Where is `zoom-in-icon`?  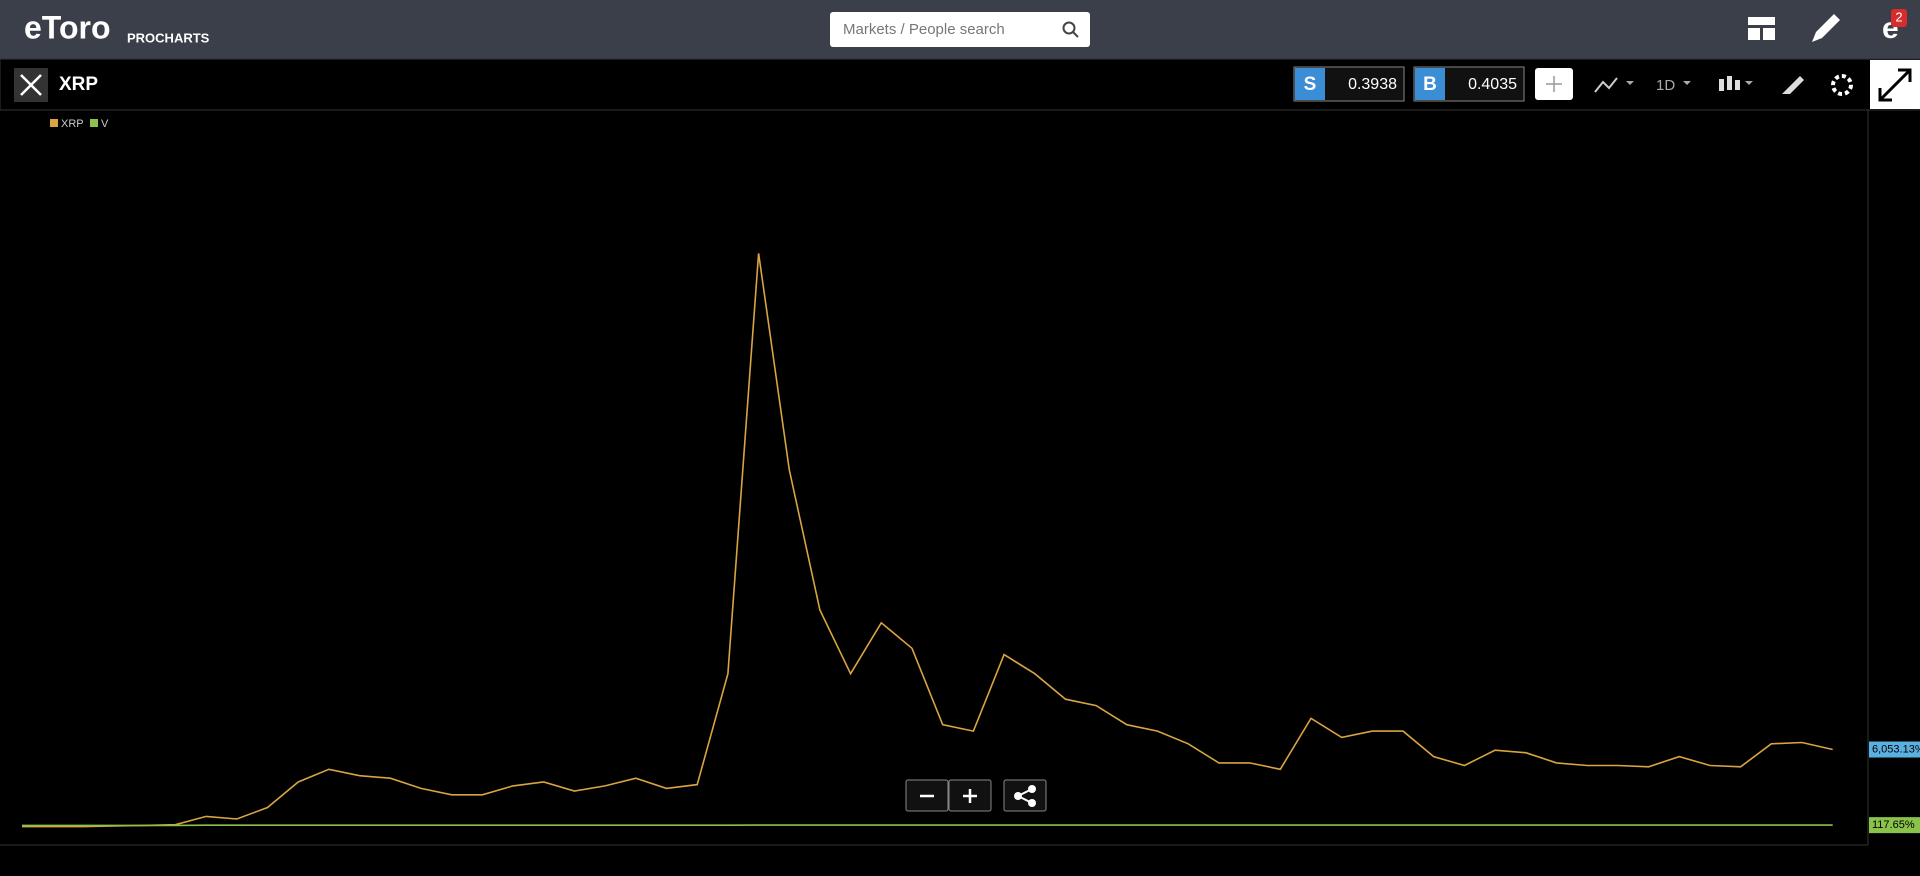 zoom-in-icon is located at coordinates (970, 796).